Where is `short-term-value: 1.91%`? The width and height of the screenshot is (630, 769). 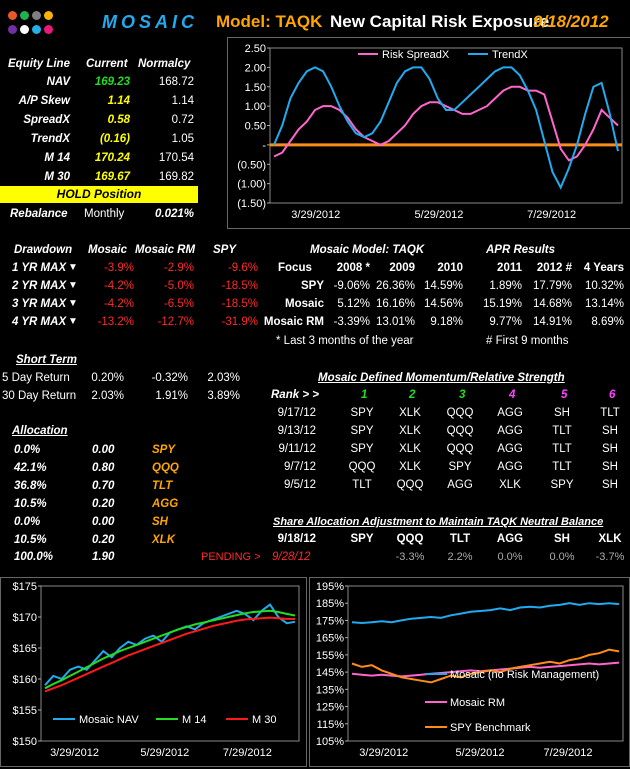
short-term-value: 1.91% is located at coordinates (171, 396).